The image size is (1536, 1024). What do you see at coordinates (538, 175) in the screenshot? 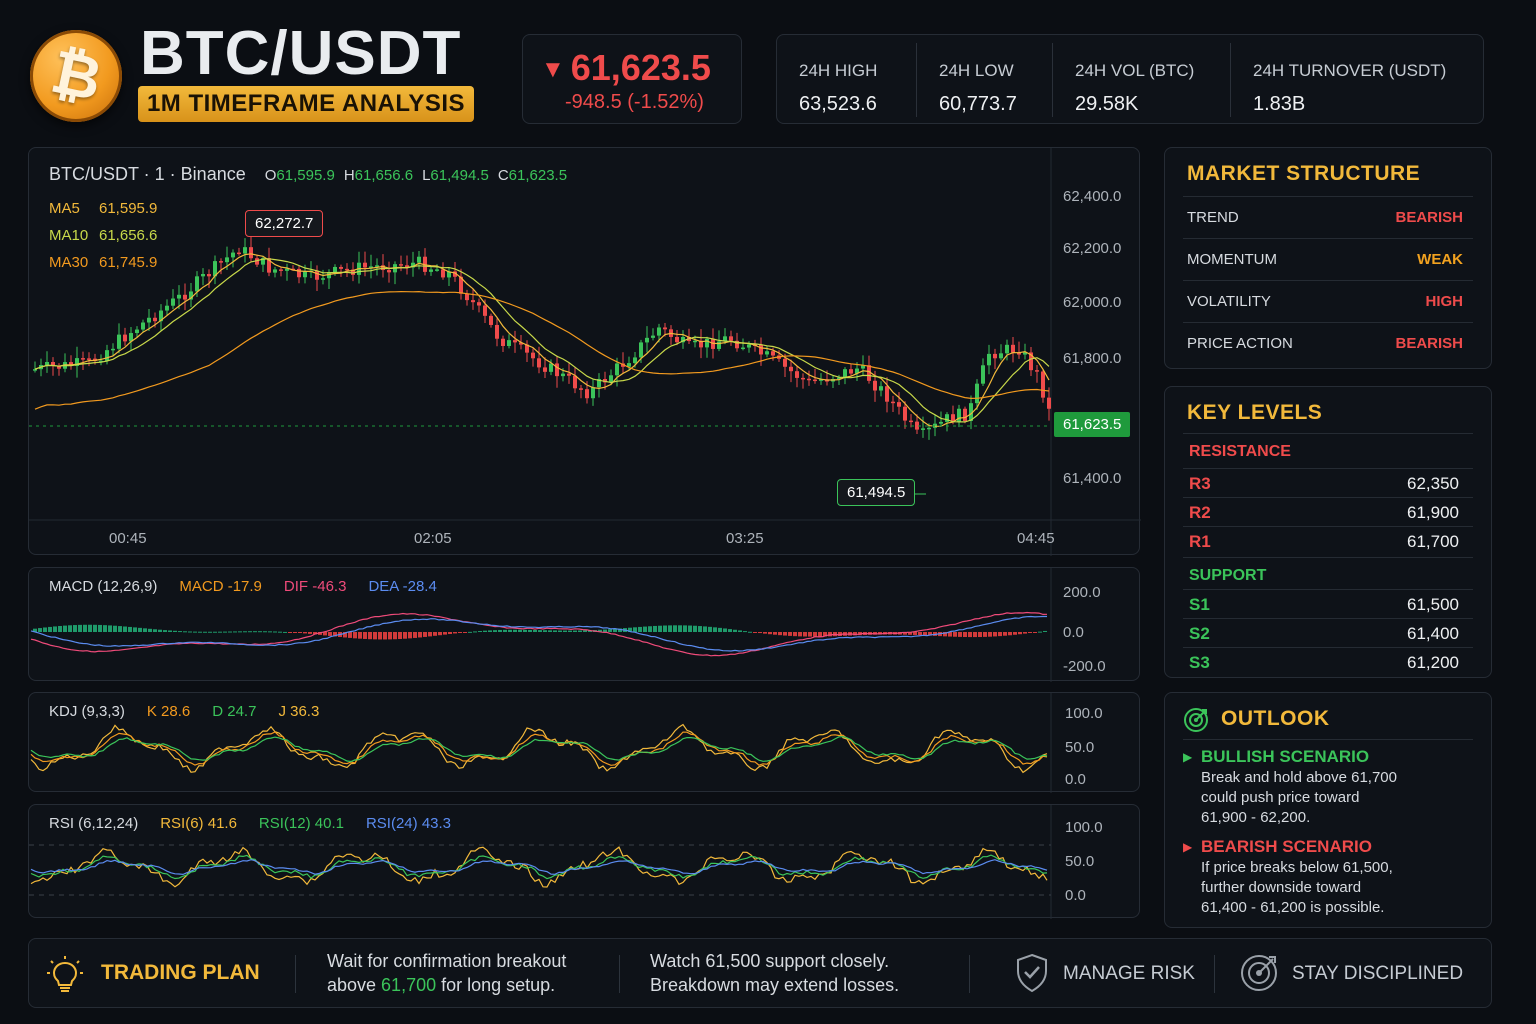
I see `close-value: 61,623.5` at bounding box center [538, 175].